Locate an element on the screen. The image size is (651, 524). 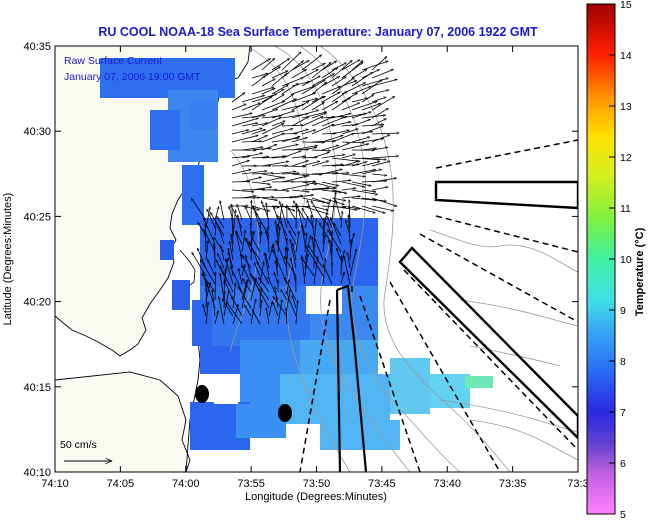
x-tick-label: 73:3 is located at coordinates (577, 484).